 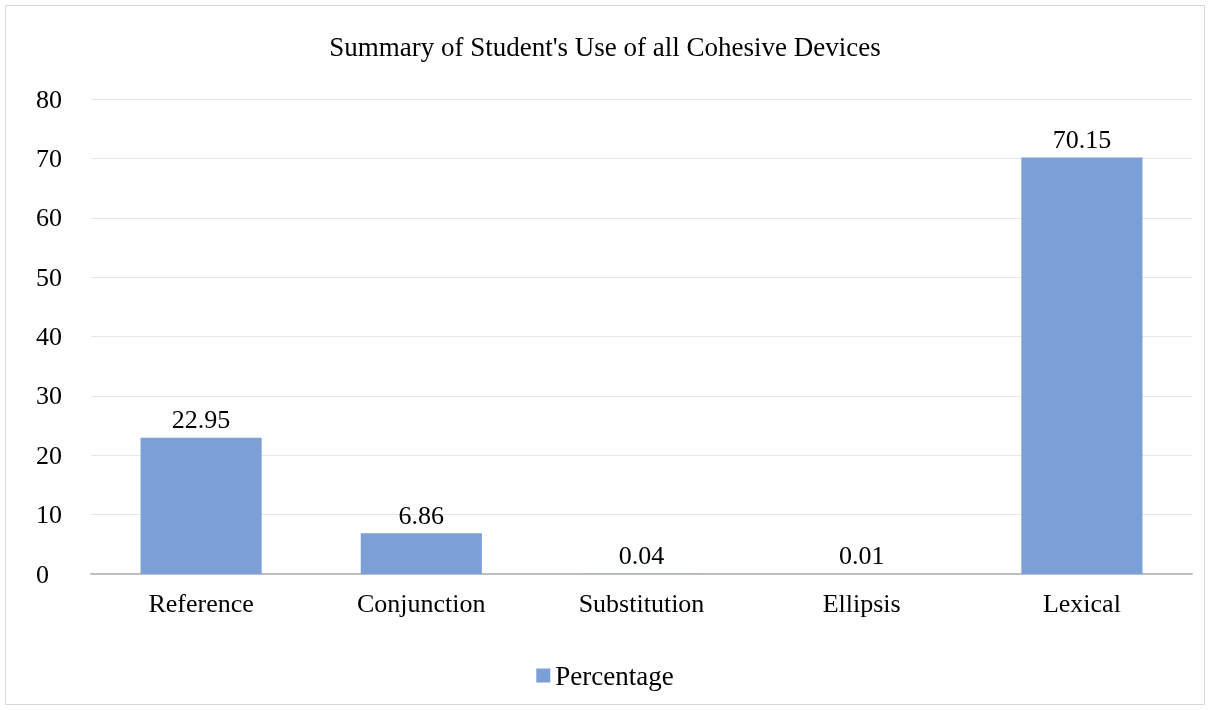 I want to click on y-tick-label: 10, so click(x=49, y=515).